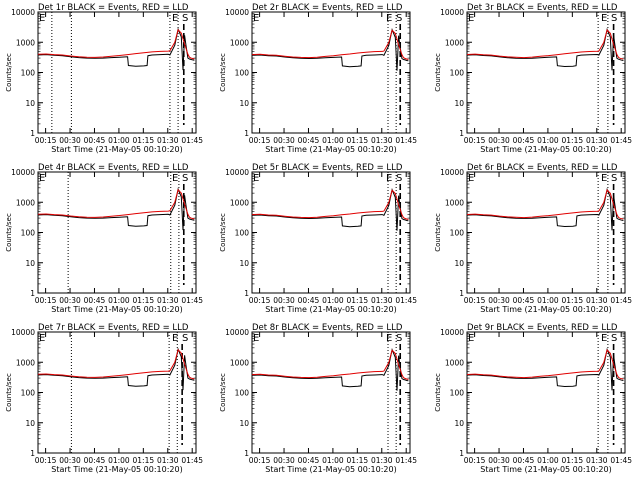  What do you see at coordinates (327, 168) in the screenshot?
I see `panel-title: Det 5r BLACK = Events, RED = LLD` at bounding box center [327, 168].